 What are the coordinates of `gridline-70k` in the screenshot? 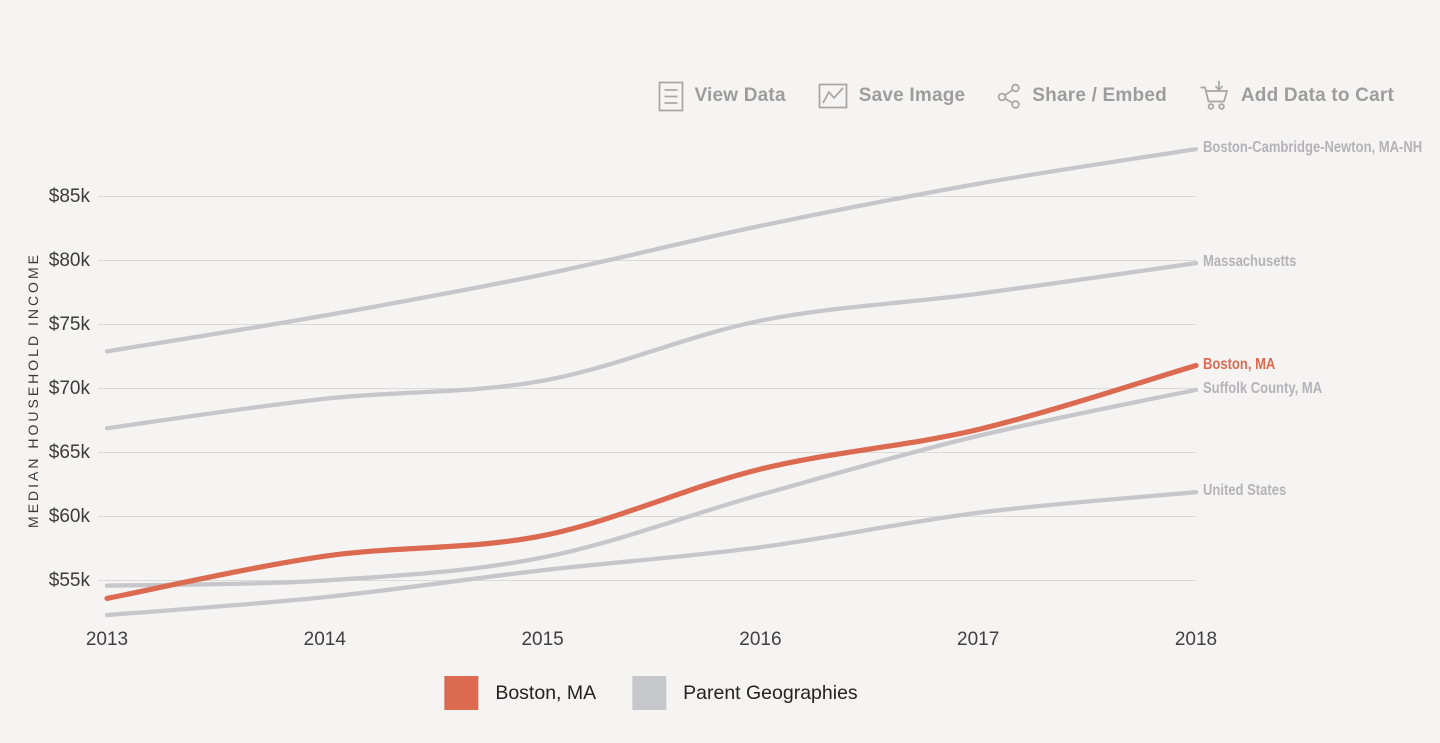 It's located at (647, 388).